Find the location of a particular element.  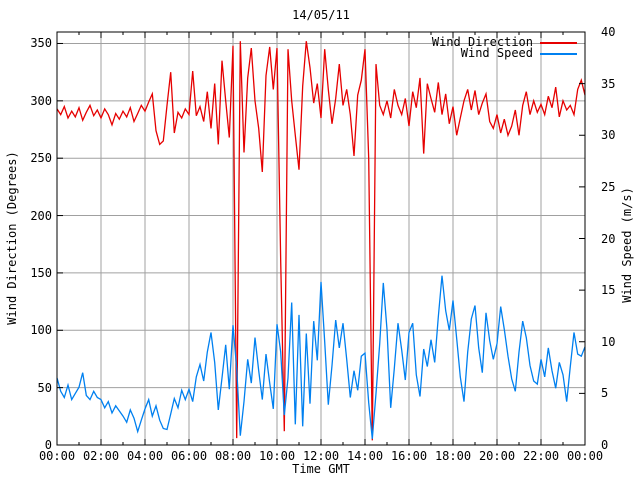

y-left-tick-label: 300 is located at coordinates (41, 101).